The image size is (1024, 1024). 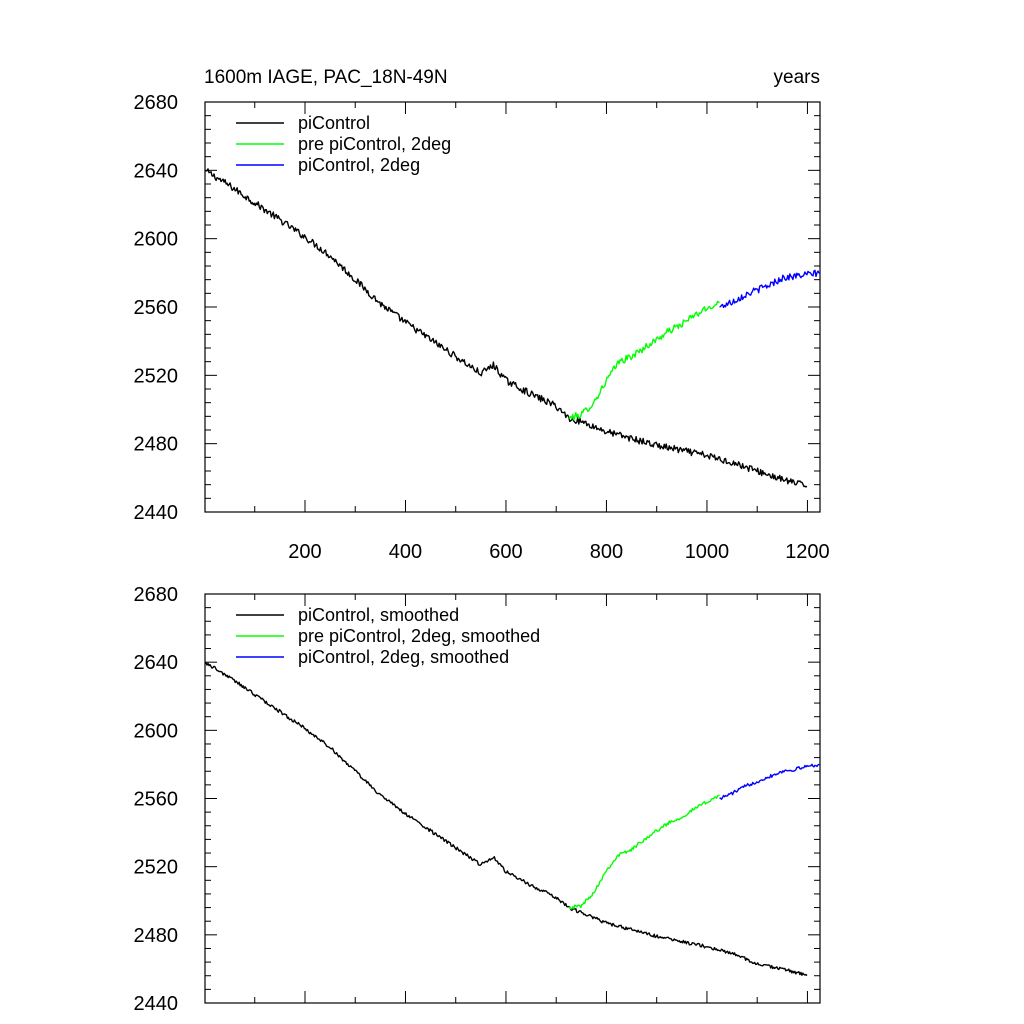 What do you see at coordinates (359, 165) in the screenshot?
I see `legend-label: piControl, 2deg` at bounding box center [359, 165].